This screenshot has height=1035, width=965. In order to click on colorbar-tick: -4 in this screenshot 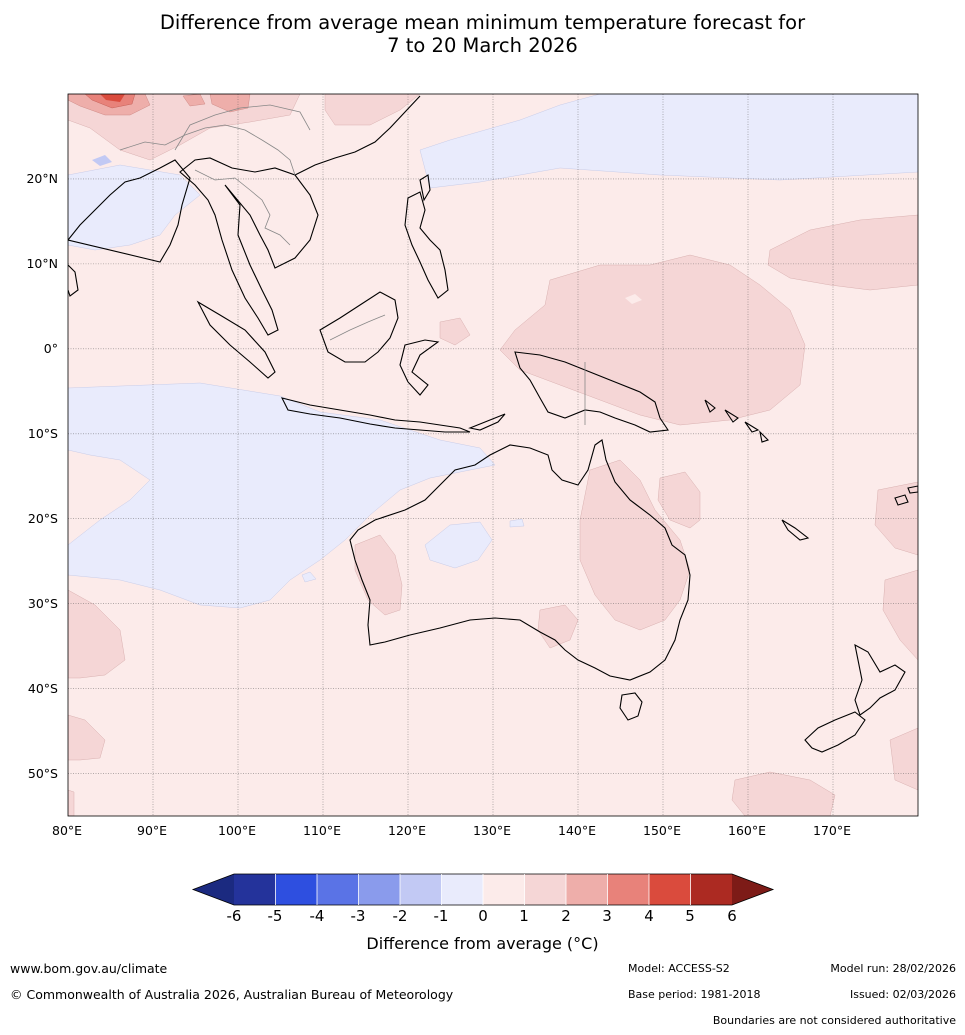, I will do `click(317, 916)`.